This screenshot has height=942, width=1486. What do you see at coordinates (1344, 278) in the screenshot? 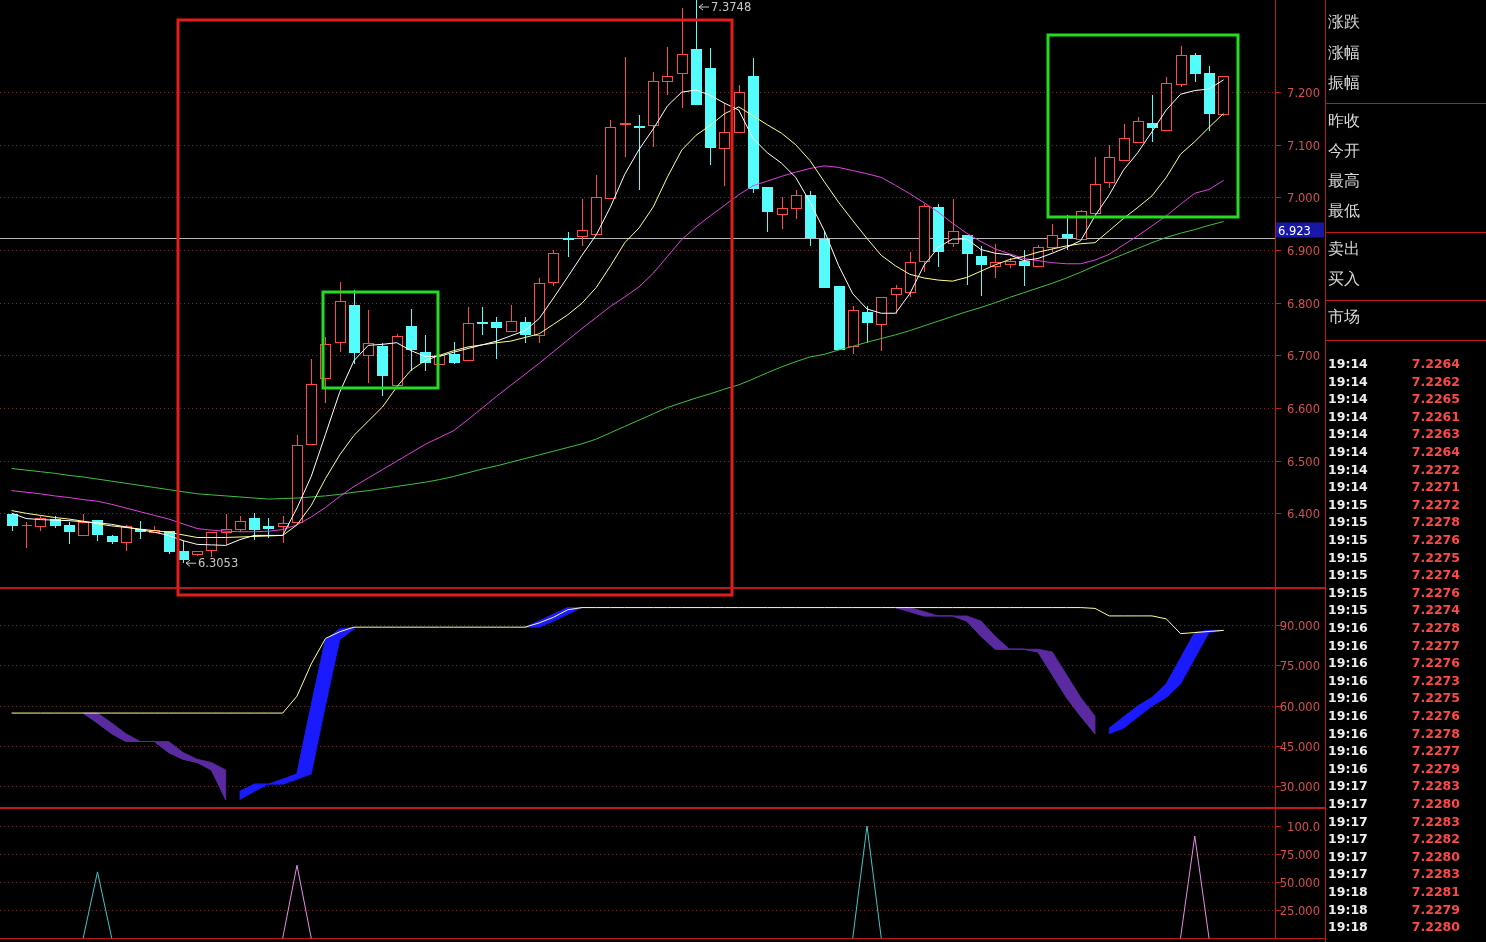
I see `text: 买入` at bounding box center [1344, 278].